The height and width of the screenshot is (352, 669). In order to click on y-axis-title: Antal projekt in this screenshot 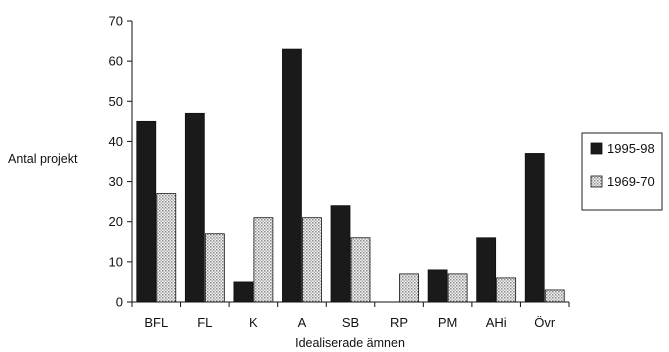, I will do `click(43, 159)`.